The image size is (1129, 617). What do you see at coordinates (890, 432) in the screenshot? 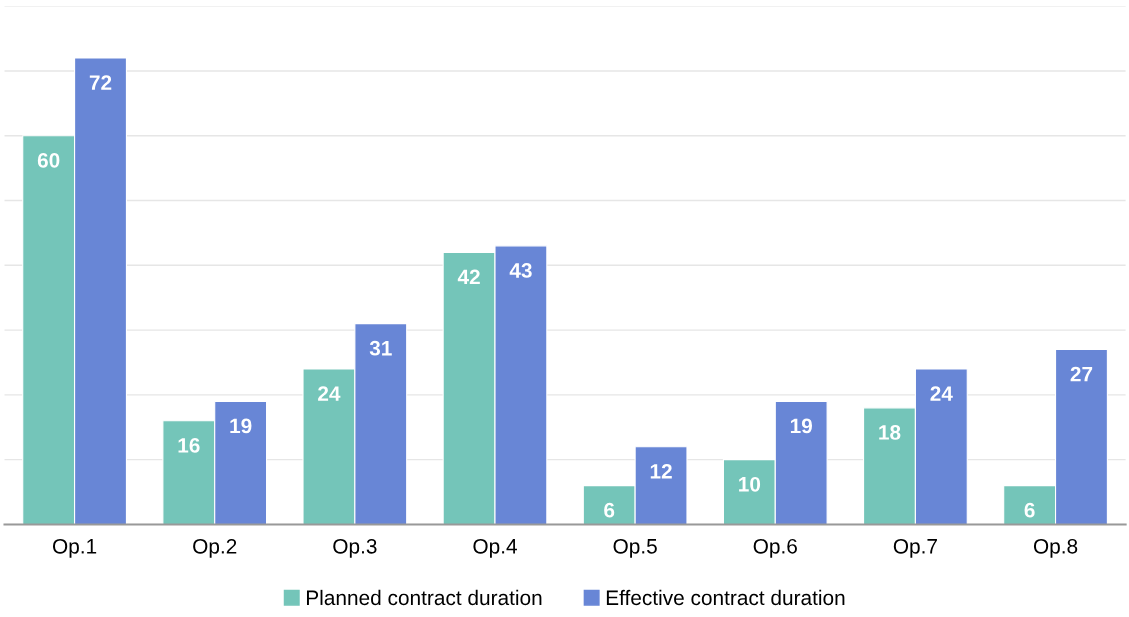
I see `data-label: 18` at bounding box center [890, 432].